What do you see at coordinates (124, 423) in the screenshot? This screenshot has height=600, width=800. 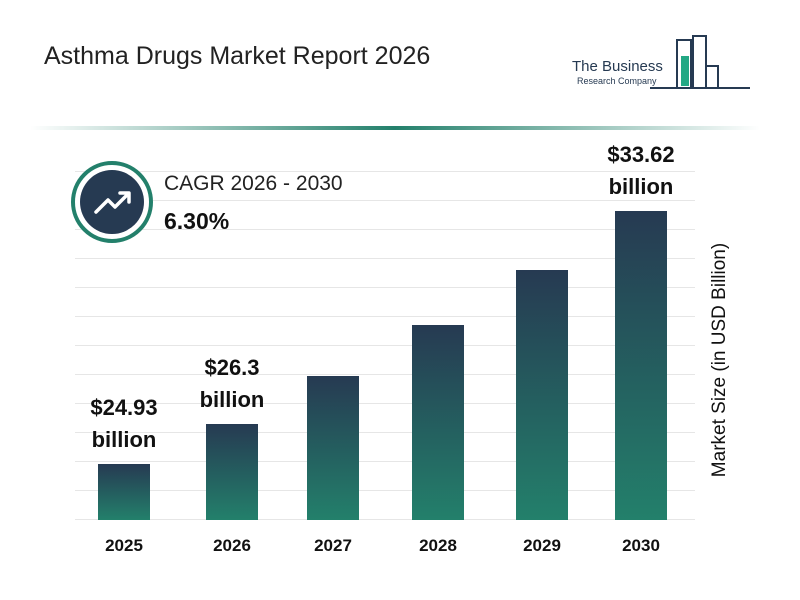 I see `value-label: $24.93 billion` at bounding box center [124, 423].